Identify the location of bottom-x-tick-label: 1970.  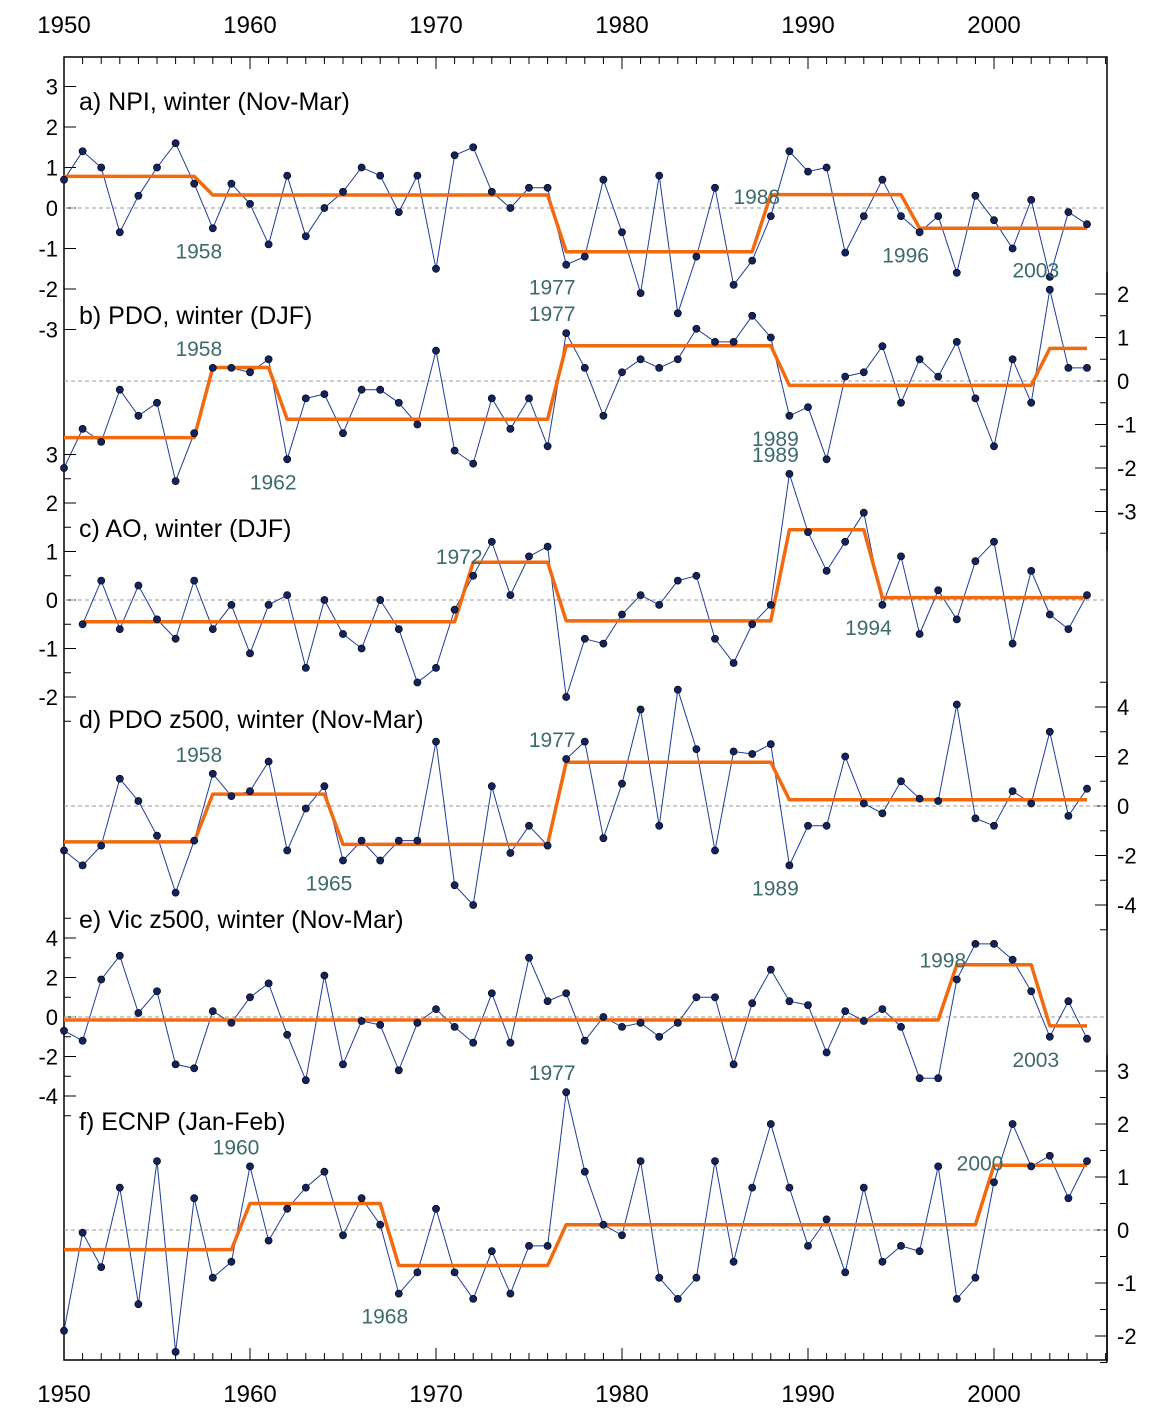
(435, 1394).